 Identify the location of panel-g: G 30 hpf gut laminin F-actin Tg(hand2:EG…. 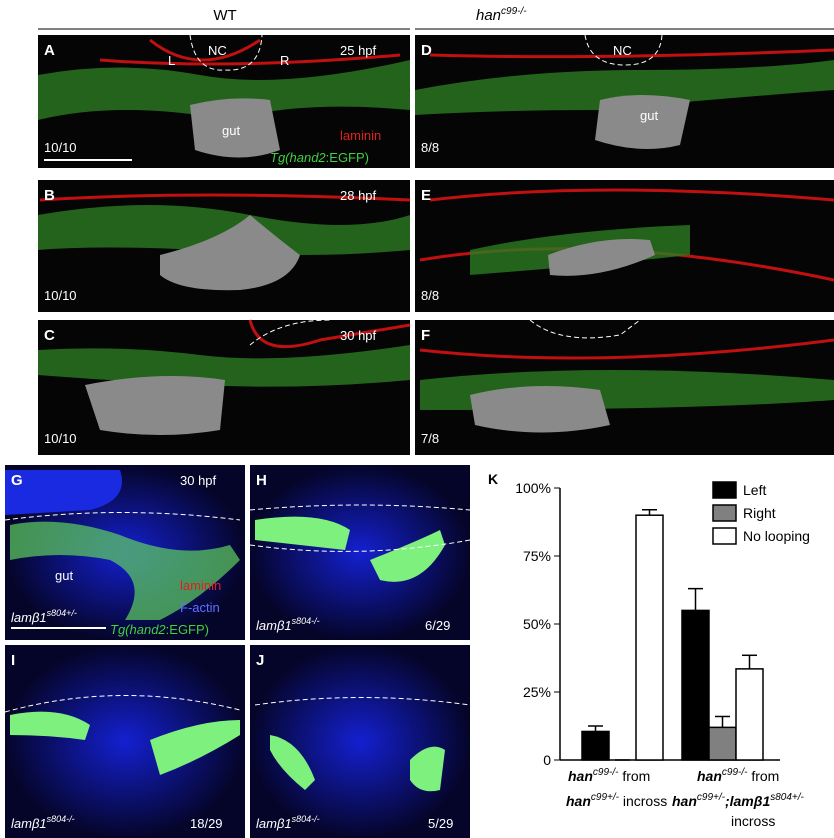
(124, 552).